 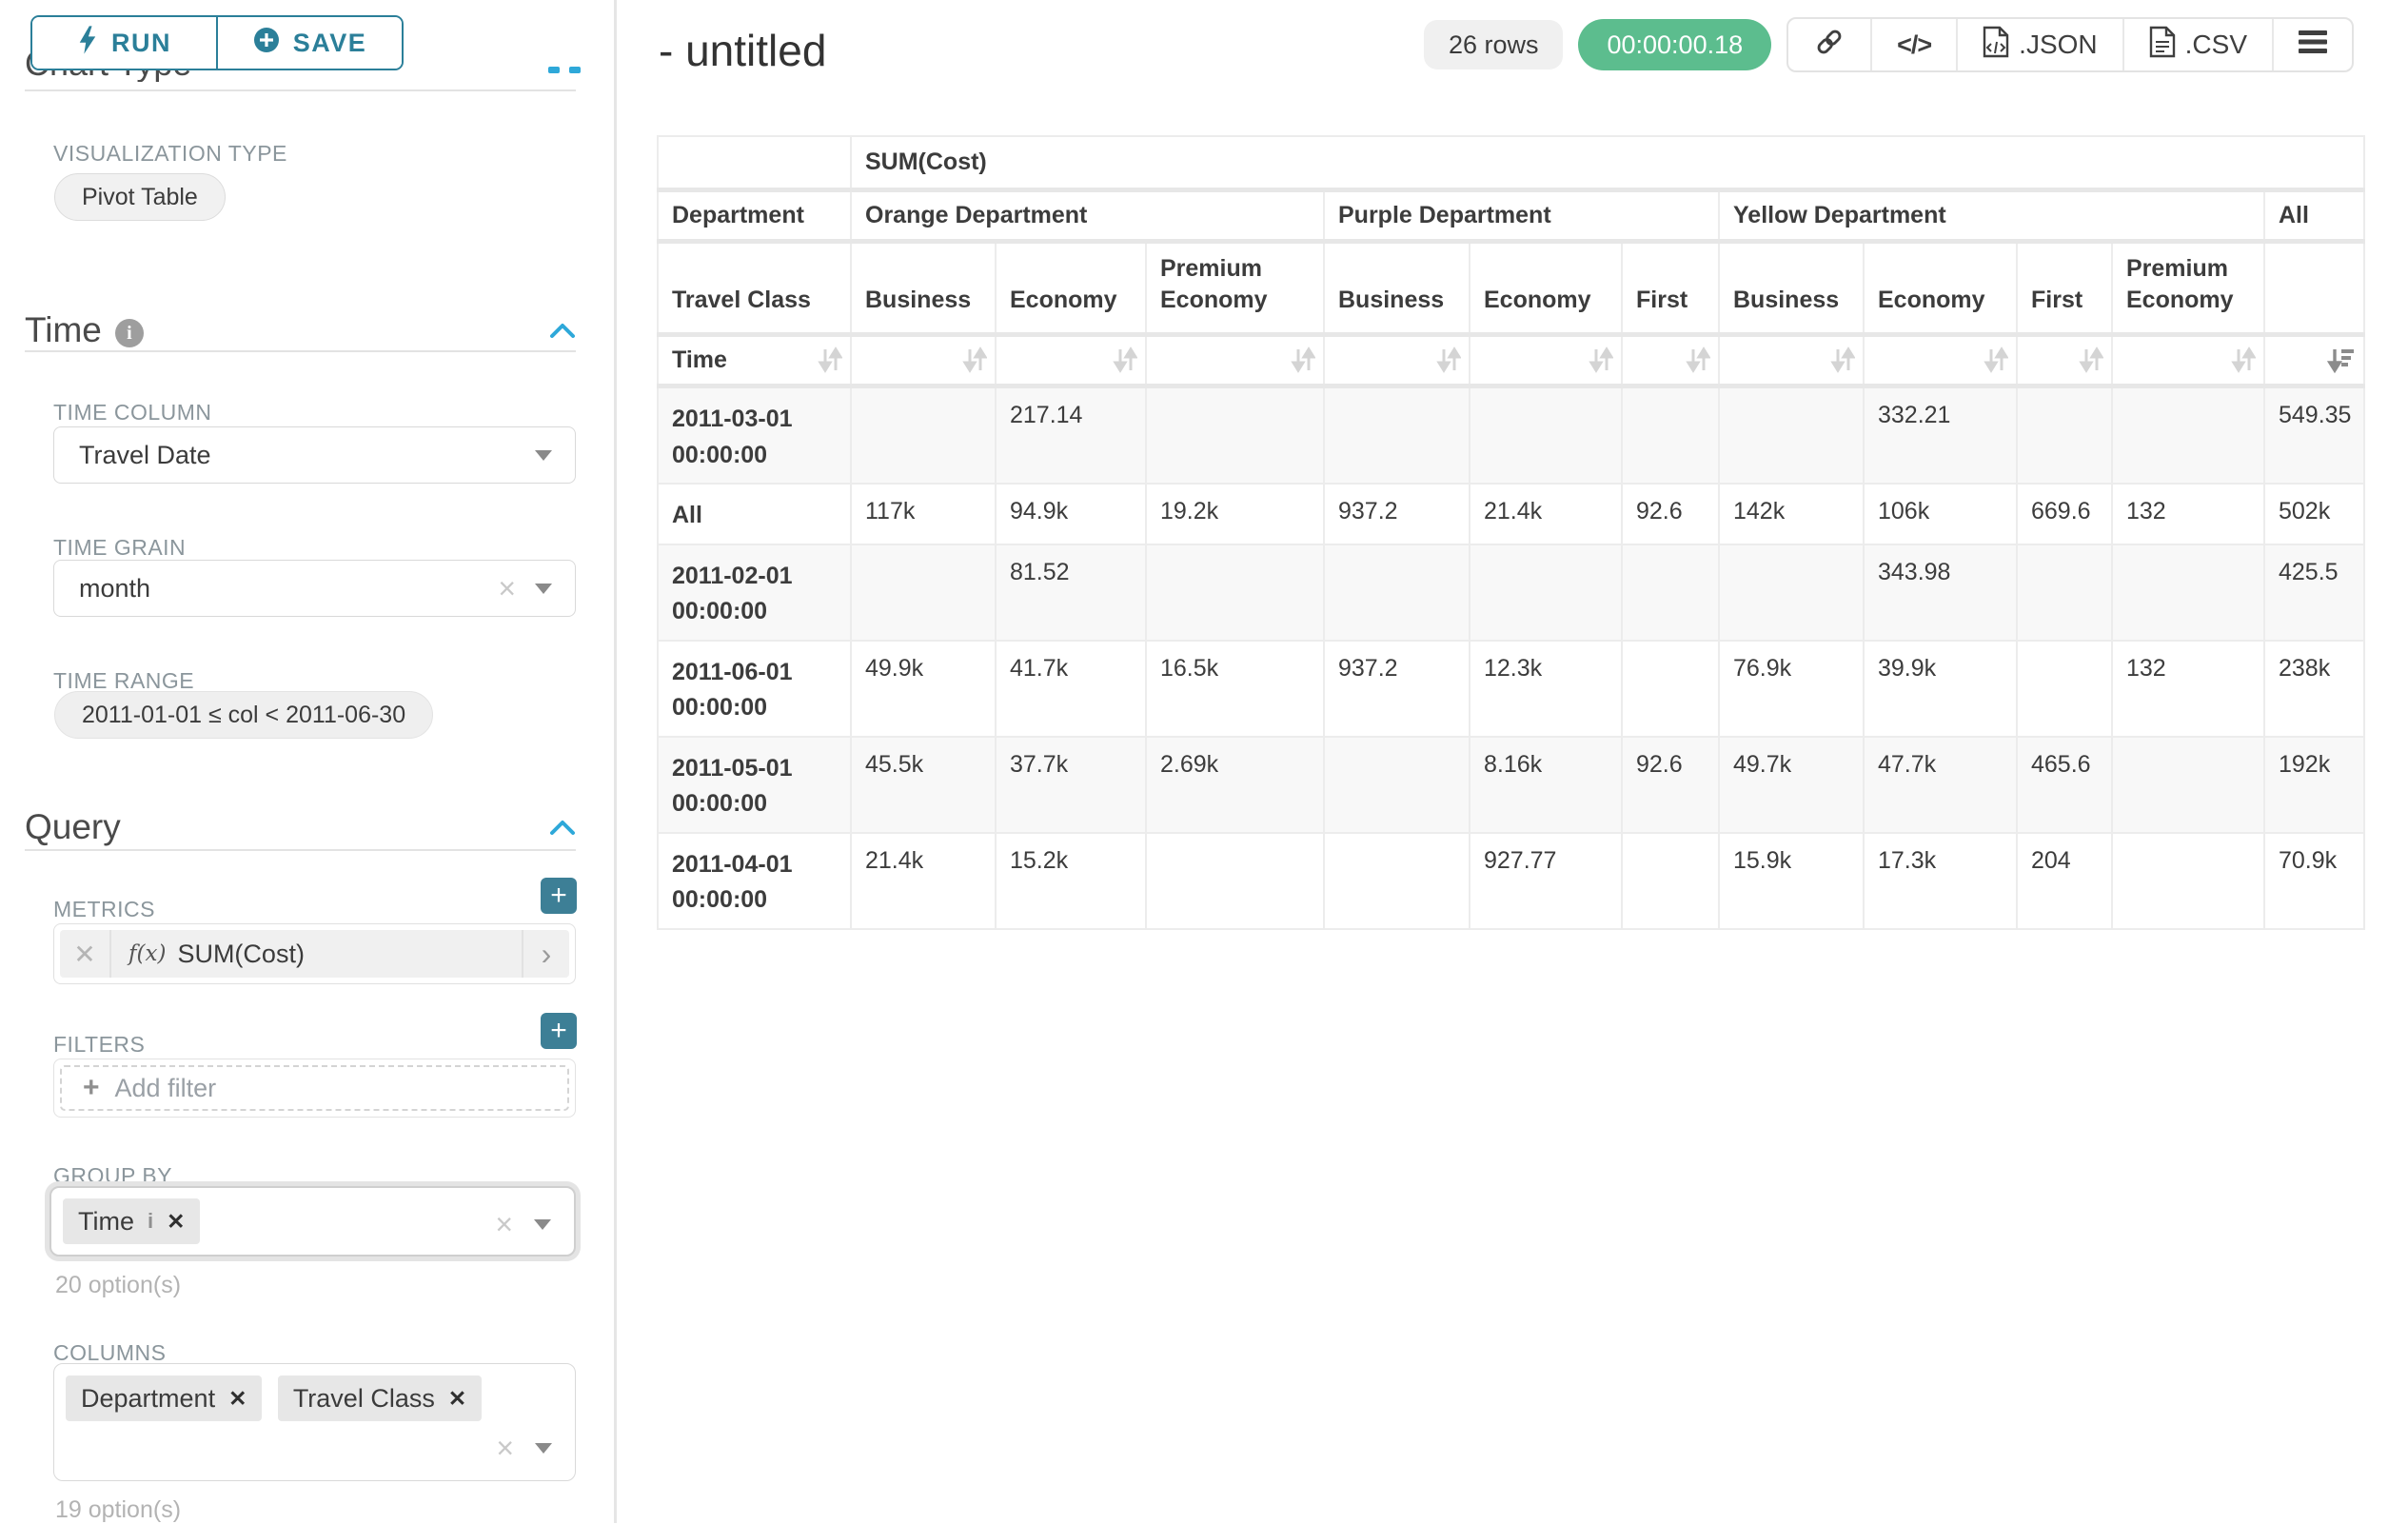 I want to click on metric-chip: ✕ f(x) SUM(Cost) ›, so click(x=314, y=954).